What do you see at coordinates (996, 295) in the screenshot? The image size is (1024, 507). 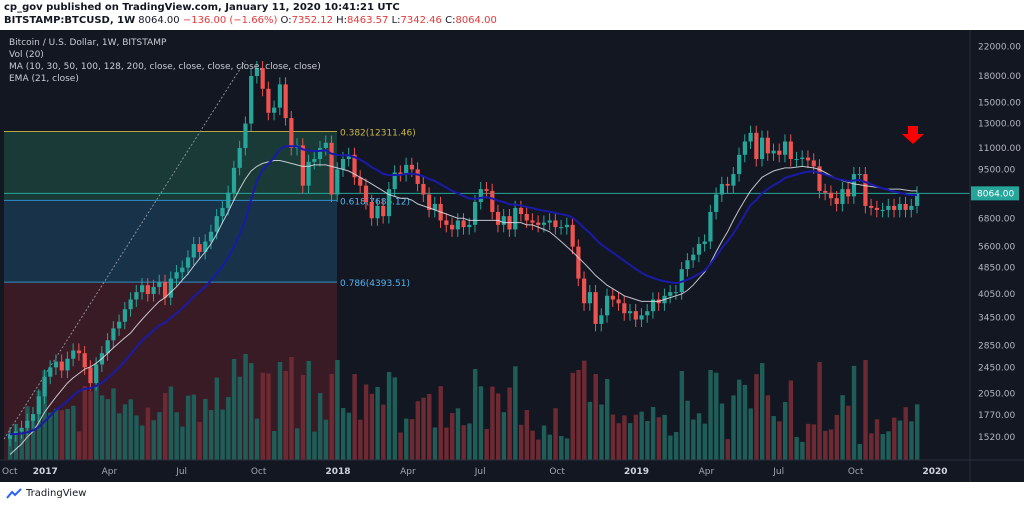 I see `y-tick-label: 4050.00` at bounding box center [996, 295].